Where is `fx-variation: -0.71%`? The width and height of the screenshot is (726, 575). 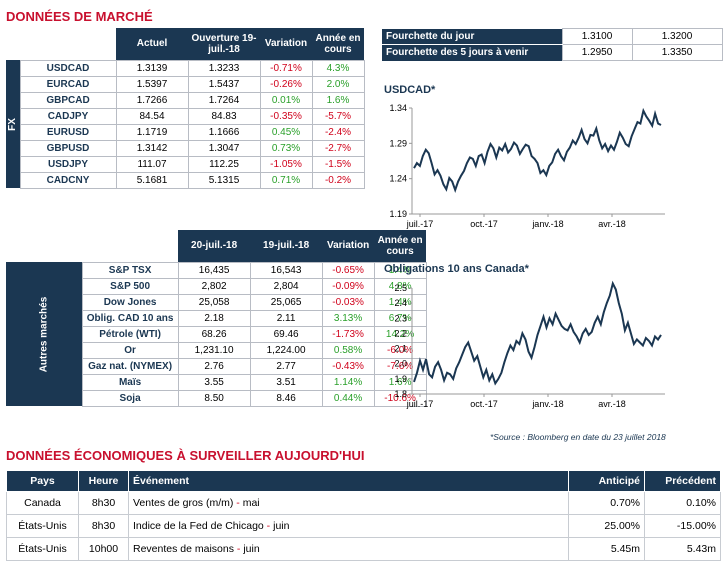 fx-variation: -0.71% is located at coordinates (286, 68).